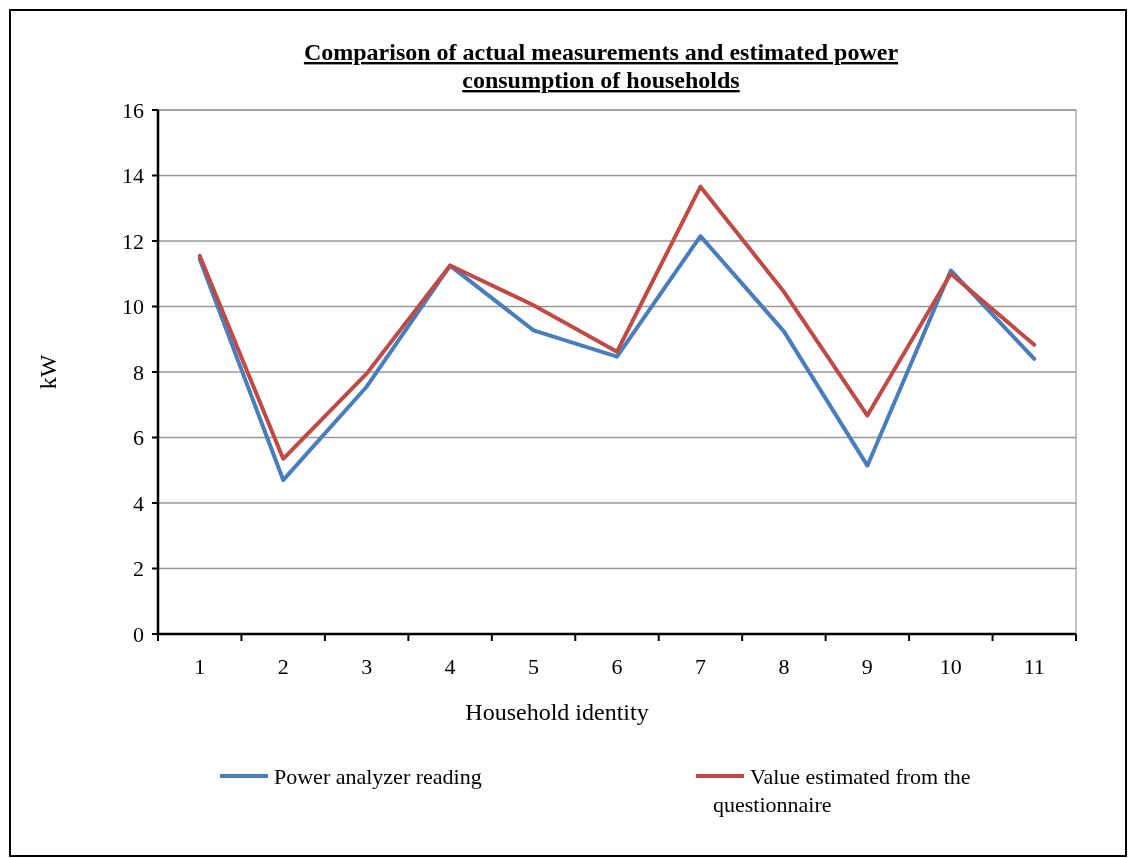 The image size is (1136, 858). I want to click on y-axis-title: kW, so click(48, 372).